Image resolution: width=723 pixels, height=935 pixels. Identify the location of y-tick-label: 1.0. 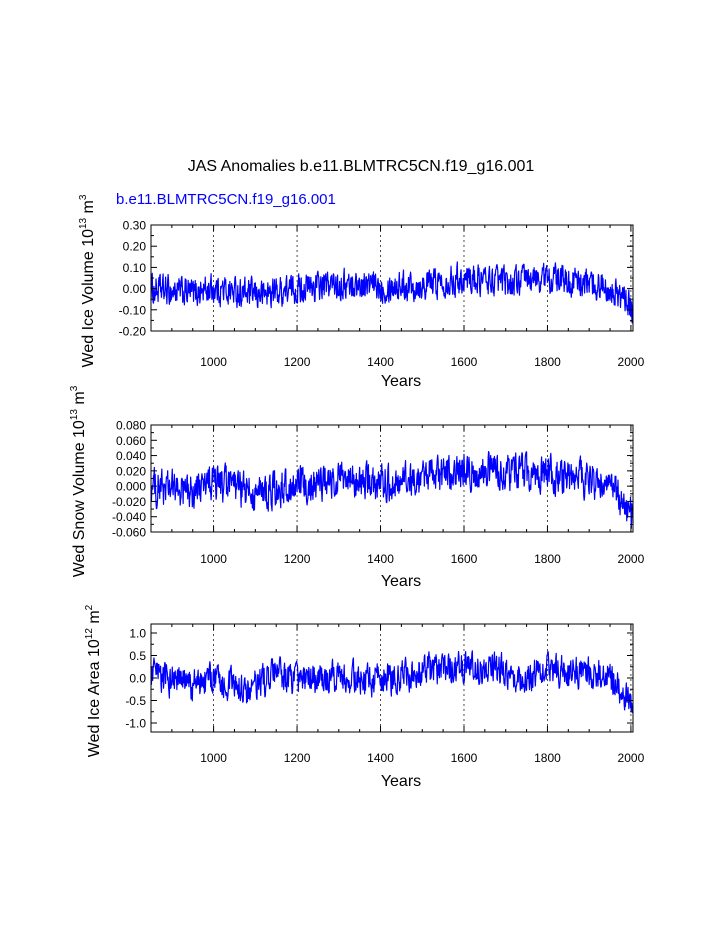
(137, 634).